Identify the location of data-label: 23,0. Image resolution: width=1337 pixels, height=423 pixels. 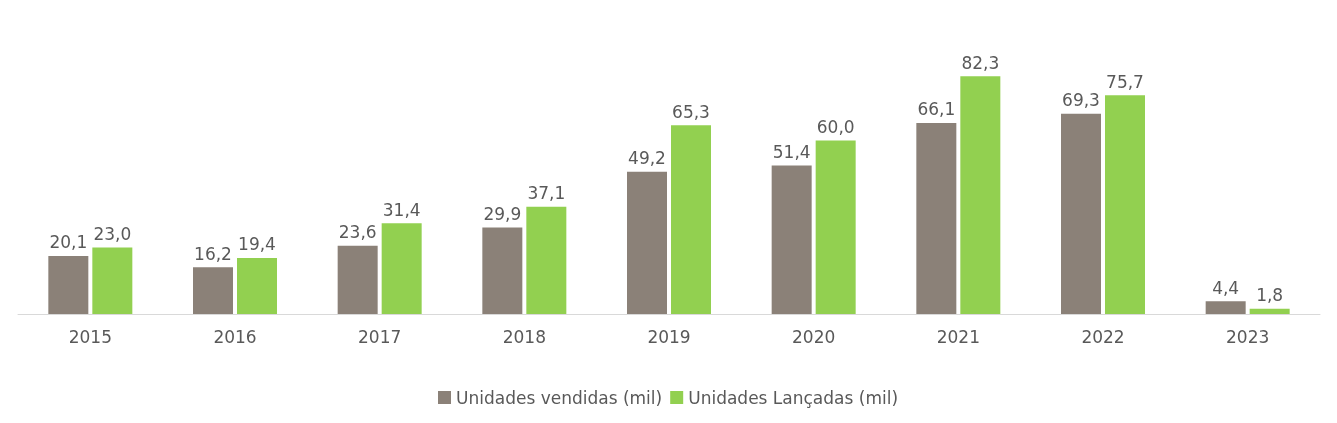
(112, 234).